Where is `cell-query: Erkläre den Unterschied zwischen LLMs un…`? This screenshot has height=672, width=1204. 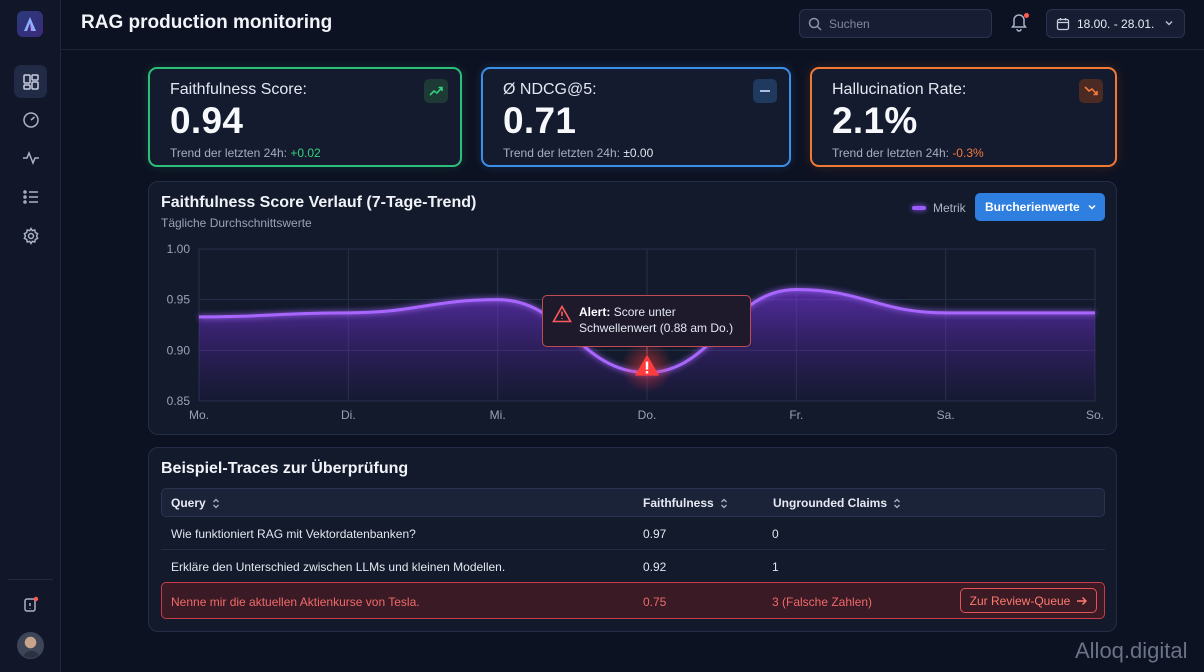
cell-query: Erkläre den Unterschied zwischen LLMs un… is located at coordinates (338, 567).